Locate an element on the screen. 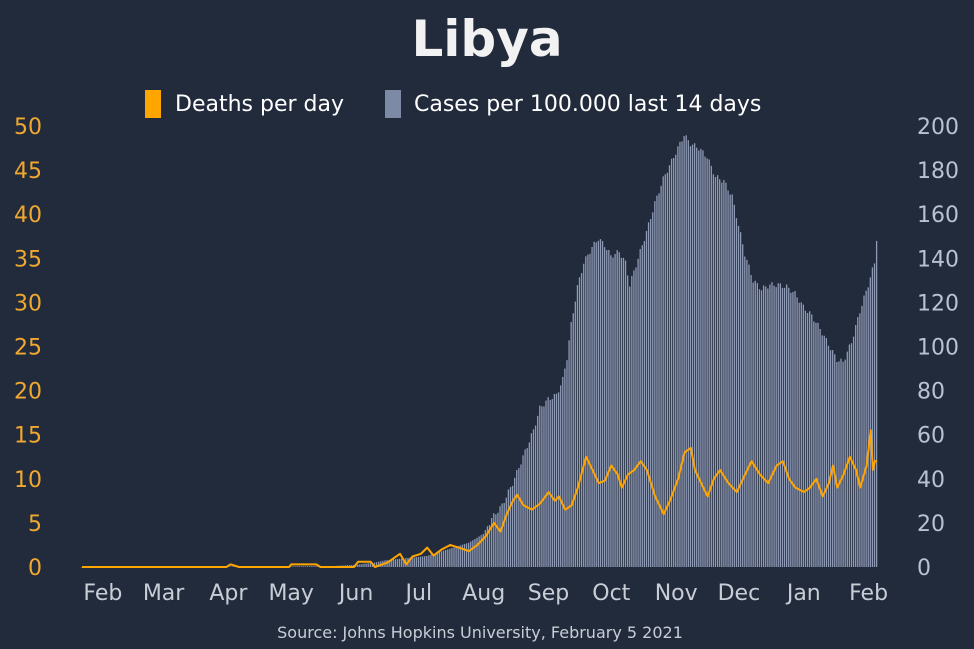 This screenshot has width=974, height=649. x-axis: Feb Mar Apr May Jun Jul Aug Sep Oct Nov Dec Jan Feb is located at coordinates (485, 593).